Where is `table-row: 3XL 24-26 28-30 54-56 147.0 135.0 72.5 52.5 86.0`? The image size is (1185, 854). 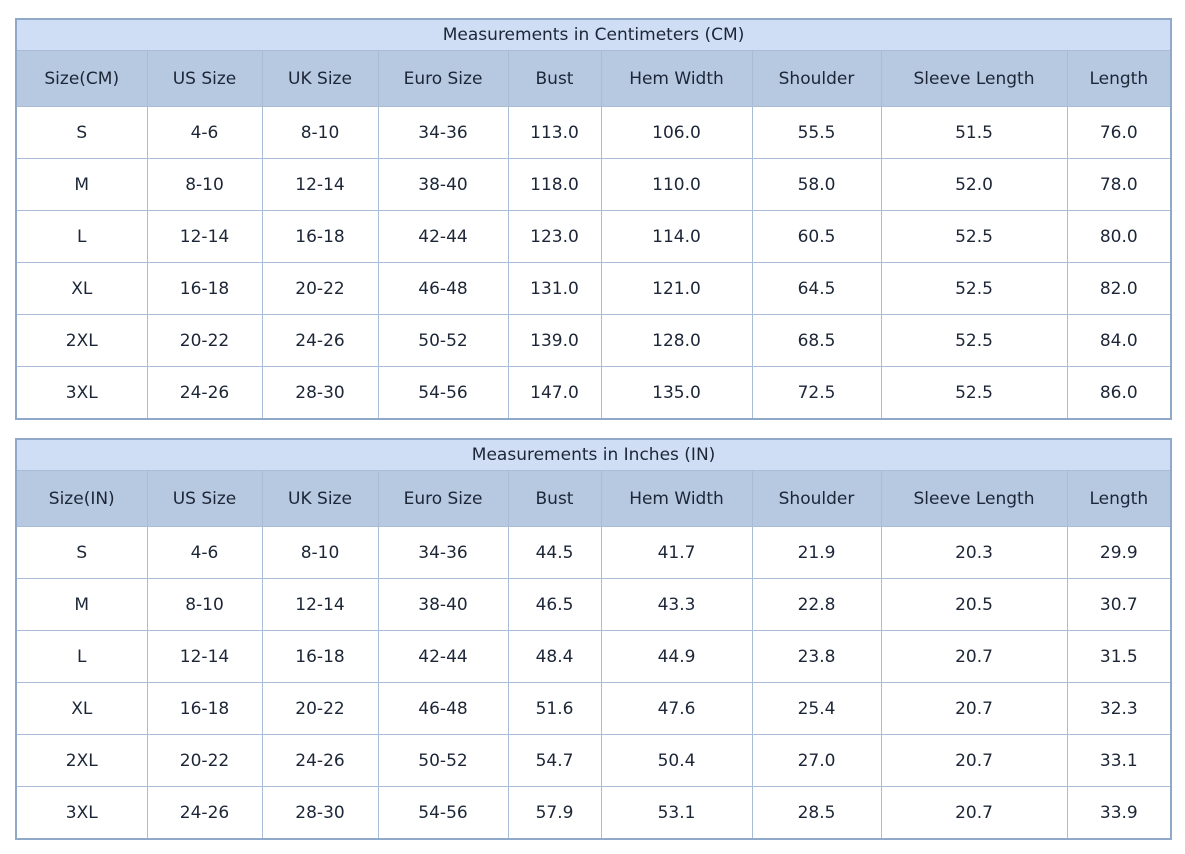 table-row: 3XL 24-26 28-30 54-56 147.0 135.0 72.5 52.5 86.0 is located at coordinates (593, 393).